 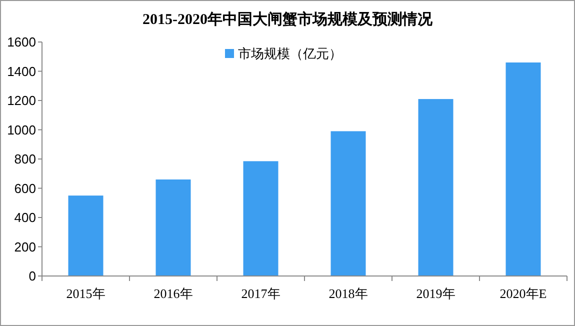 What do you see at coordinates (436, 293) in the screenshot?
I see `x-tick-label: 2019年` at bounding box center [436, 293].